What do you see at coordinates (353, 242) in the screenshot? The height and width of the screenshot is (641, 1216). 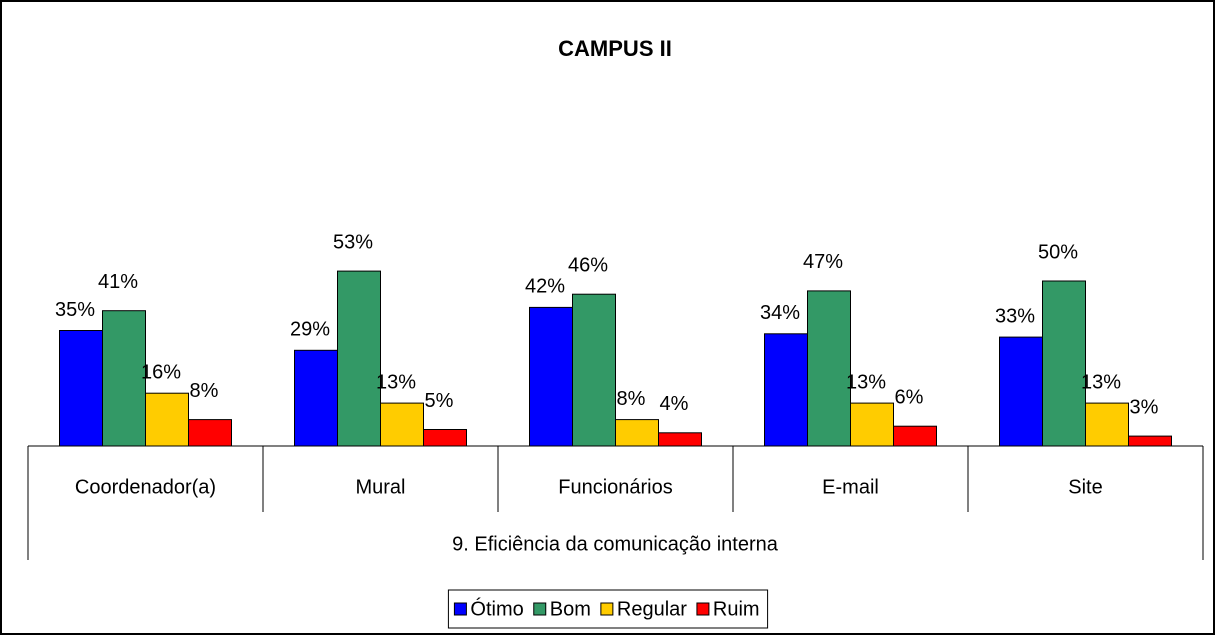 I see `data-label: 53%` at bounding box center [353, 242].